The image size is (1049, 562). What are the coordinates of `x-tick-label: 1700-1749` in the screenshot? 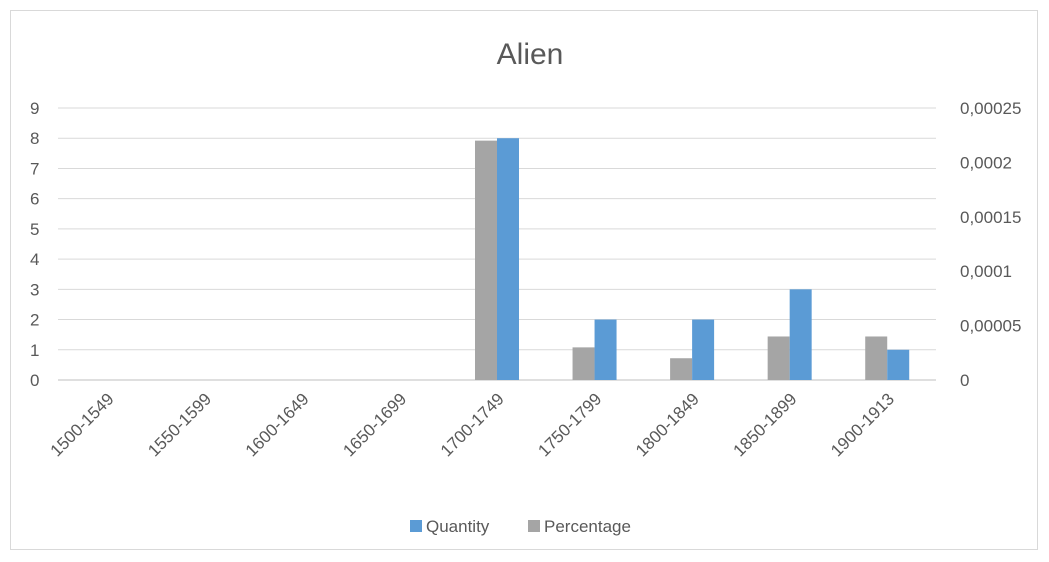 It's located at (472, 424).